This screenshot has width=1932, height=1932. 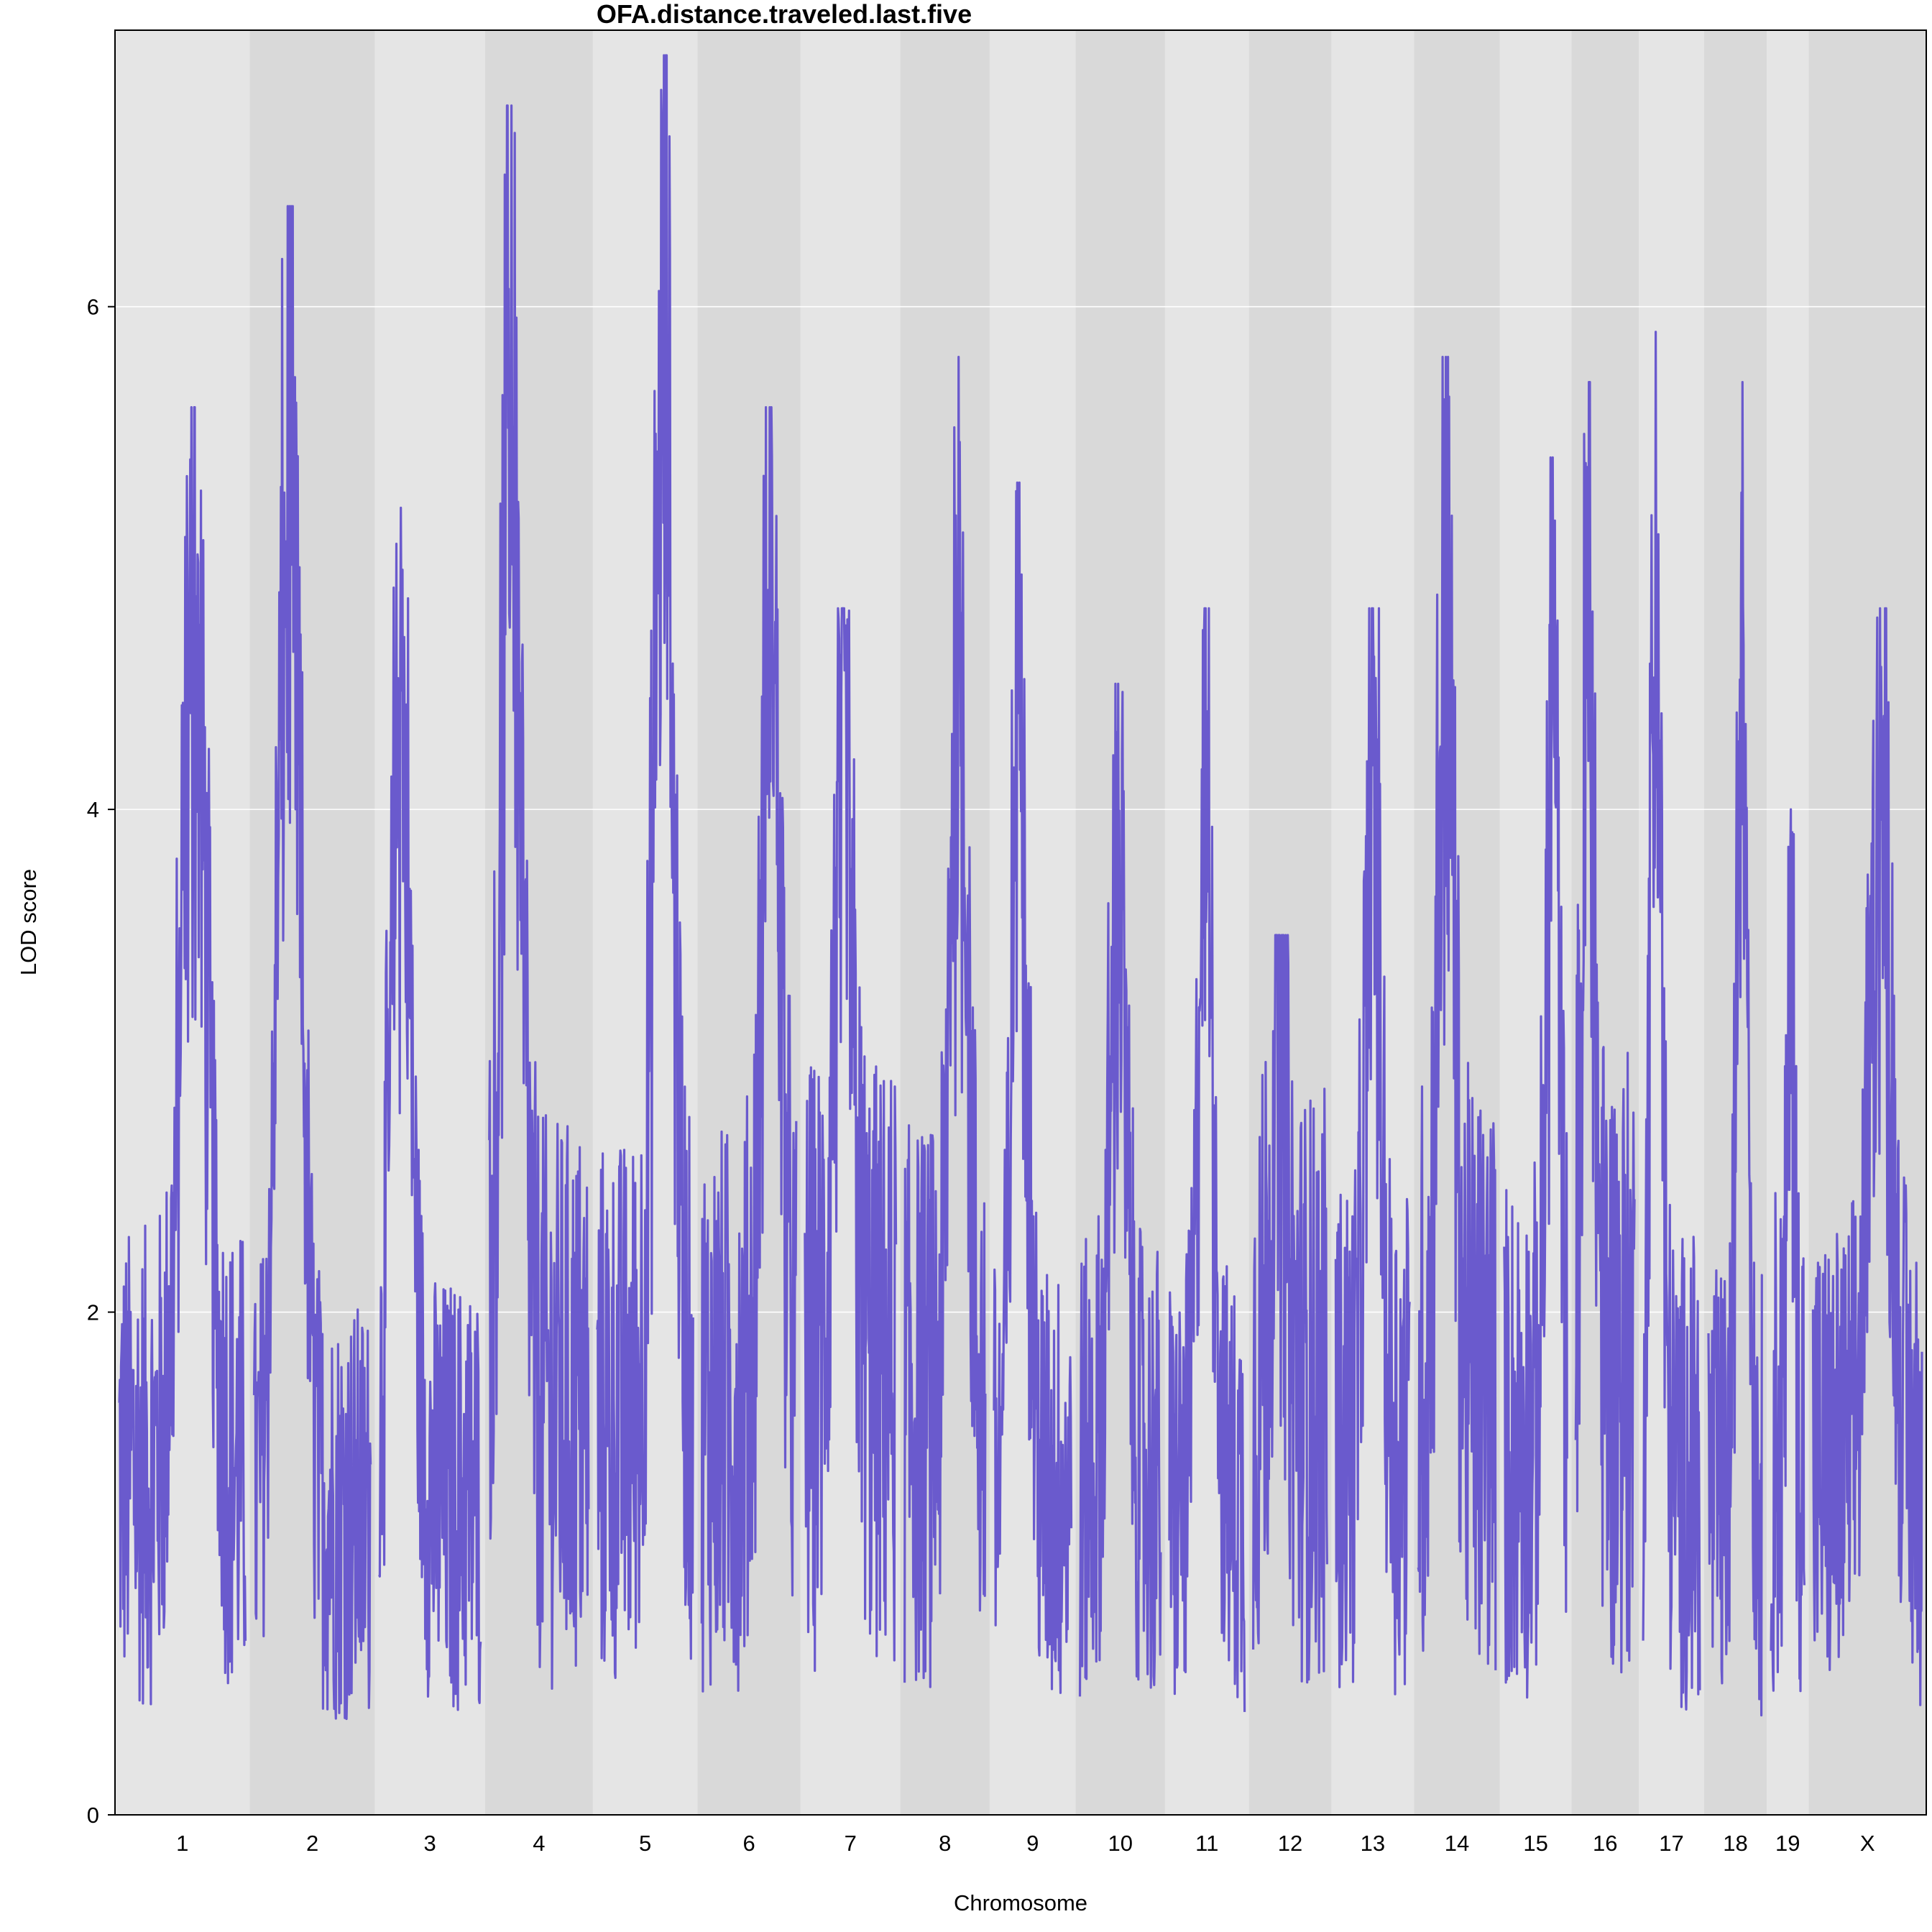 I want to click on x-tick-label: 5, so click(x=645, y=1843).